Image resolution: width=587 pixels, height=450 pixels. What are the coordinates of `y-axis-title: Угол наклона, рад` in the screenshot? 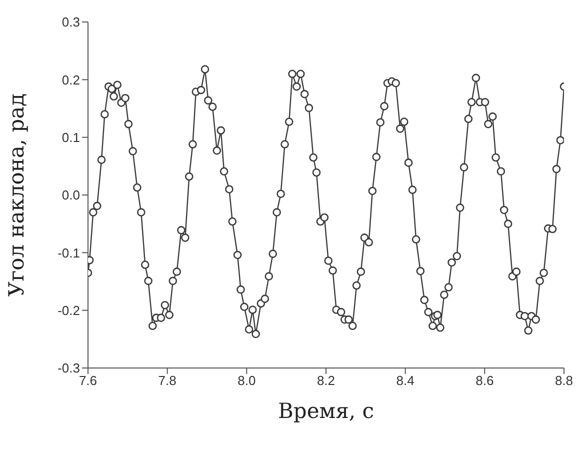 It's located at (16, 195).